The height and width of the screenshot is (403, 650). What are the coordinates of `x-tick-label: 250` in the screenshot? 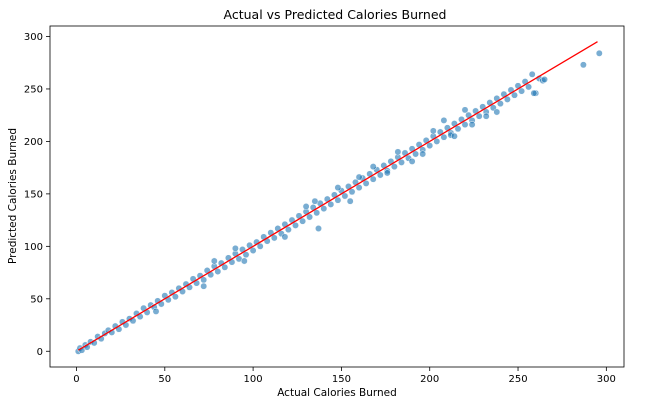 It's located at (517, 379).